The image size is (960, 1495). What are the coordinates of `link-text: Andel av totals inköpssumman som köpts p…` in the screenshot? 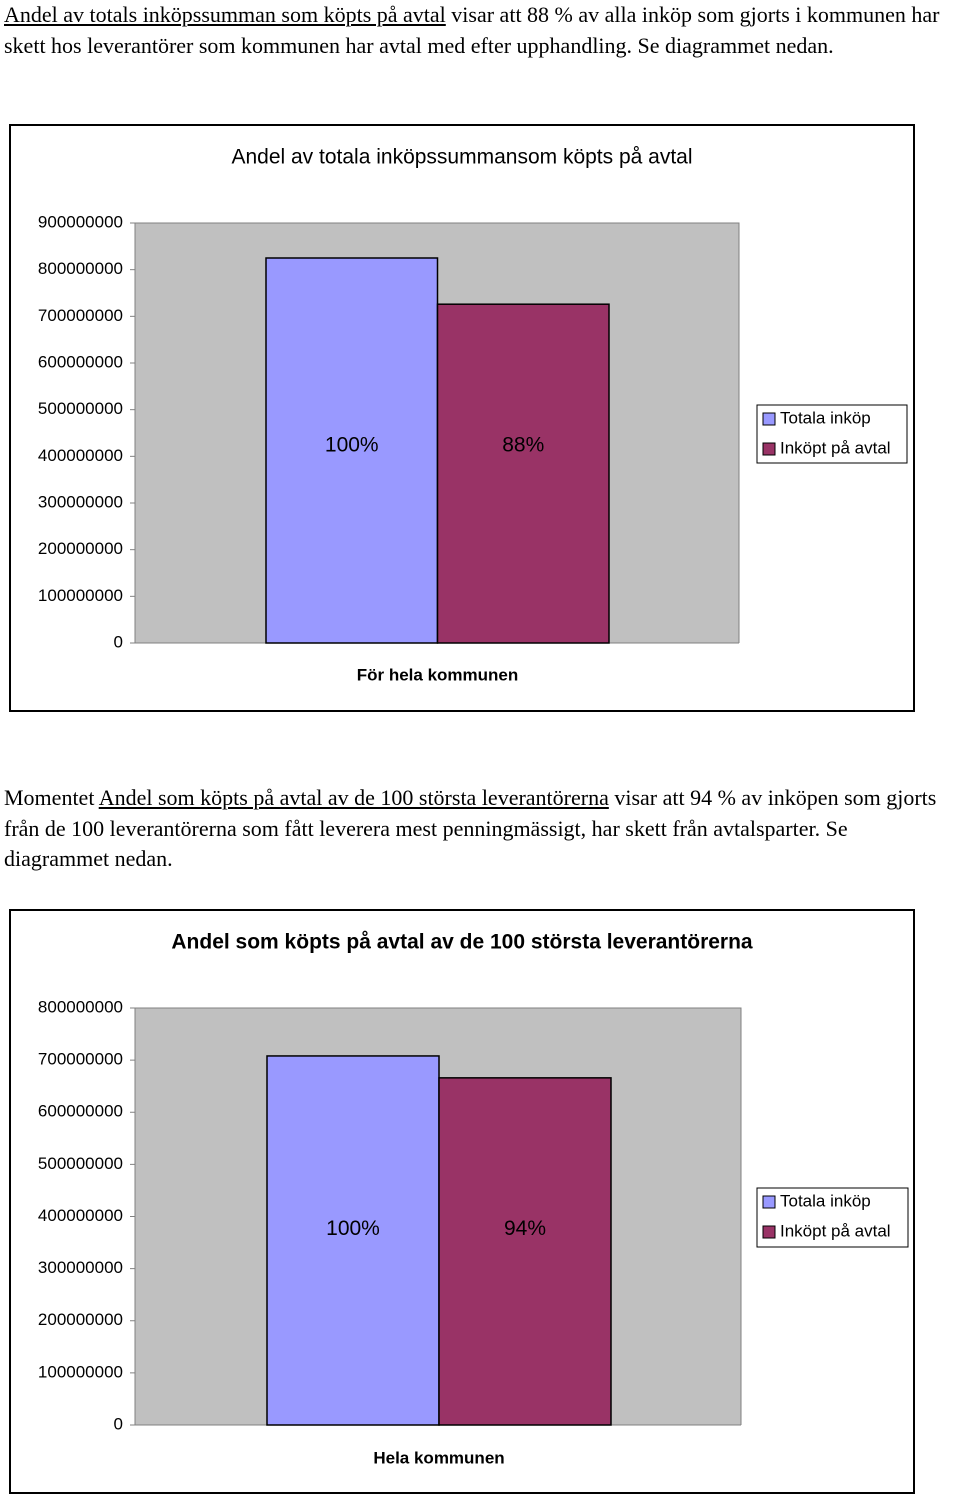 It's located at (225, 14).